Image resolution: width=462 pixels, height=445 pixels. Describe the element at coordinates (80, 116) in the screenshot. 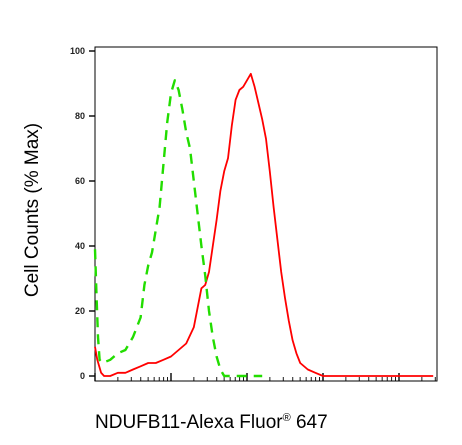

I see `y-tick-label: 80` at that location.